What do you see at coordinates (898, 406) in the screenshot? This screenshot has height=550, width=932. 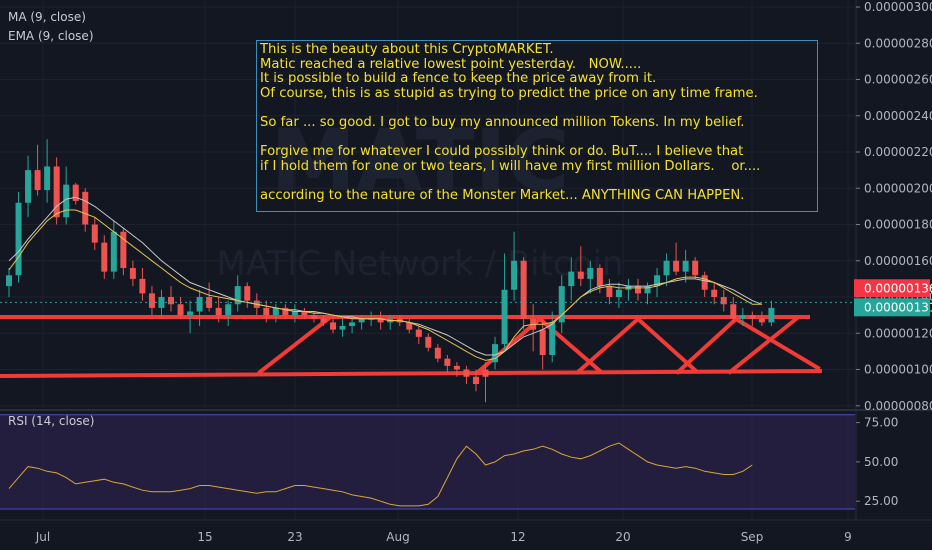 I see `price-tick-label: 0.00000080` at bounding box center [898, 406].